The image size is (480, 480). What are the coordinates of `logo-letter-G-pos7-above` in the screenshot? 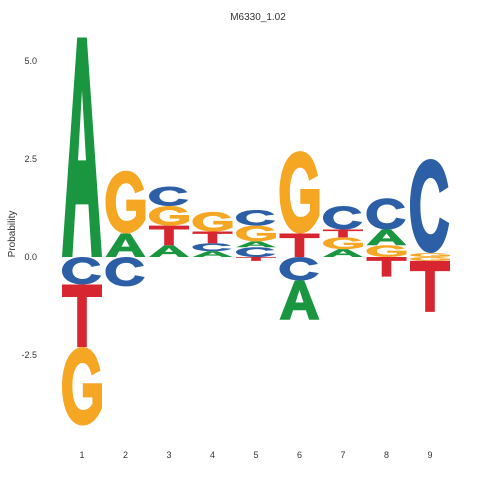 It's located at (343, 243).